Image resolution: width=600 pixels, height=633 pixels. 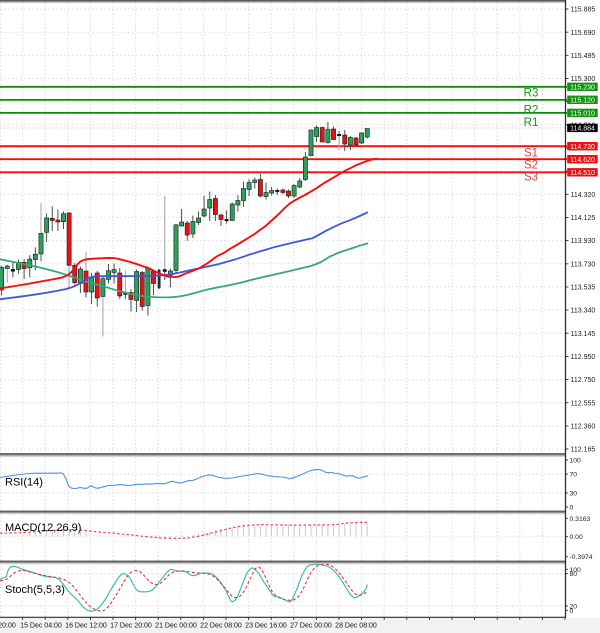 I want to click on svg-text: 114.125, so click(x=583, y=218).